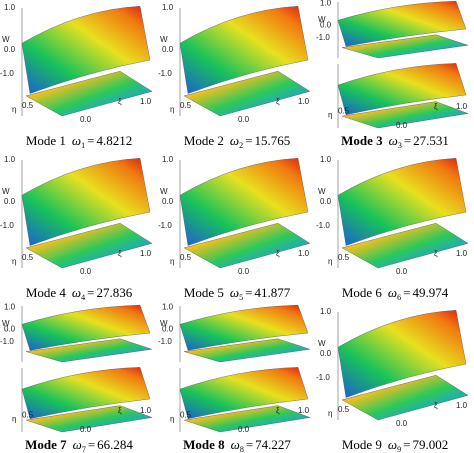 The width and height of the screenshot is (474, 453). Describe the element at coordinates (272, 292) in the screenshot. I see `frequency: 41.877` at that location.